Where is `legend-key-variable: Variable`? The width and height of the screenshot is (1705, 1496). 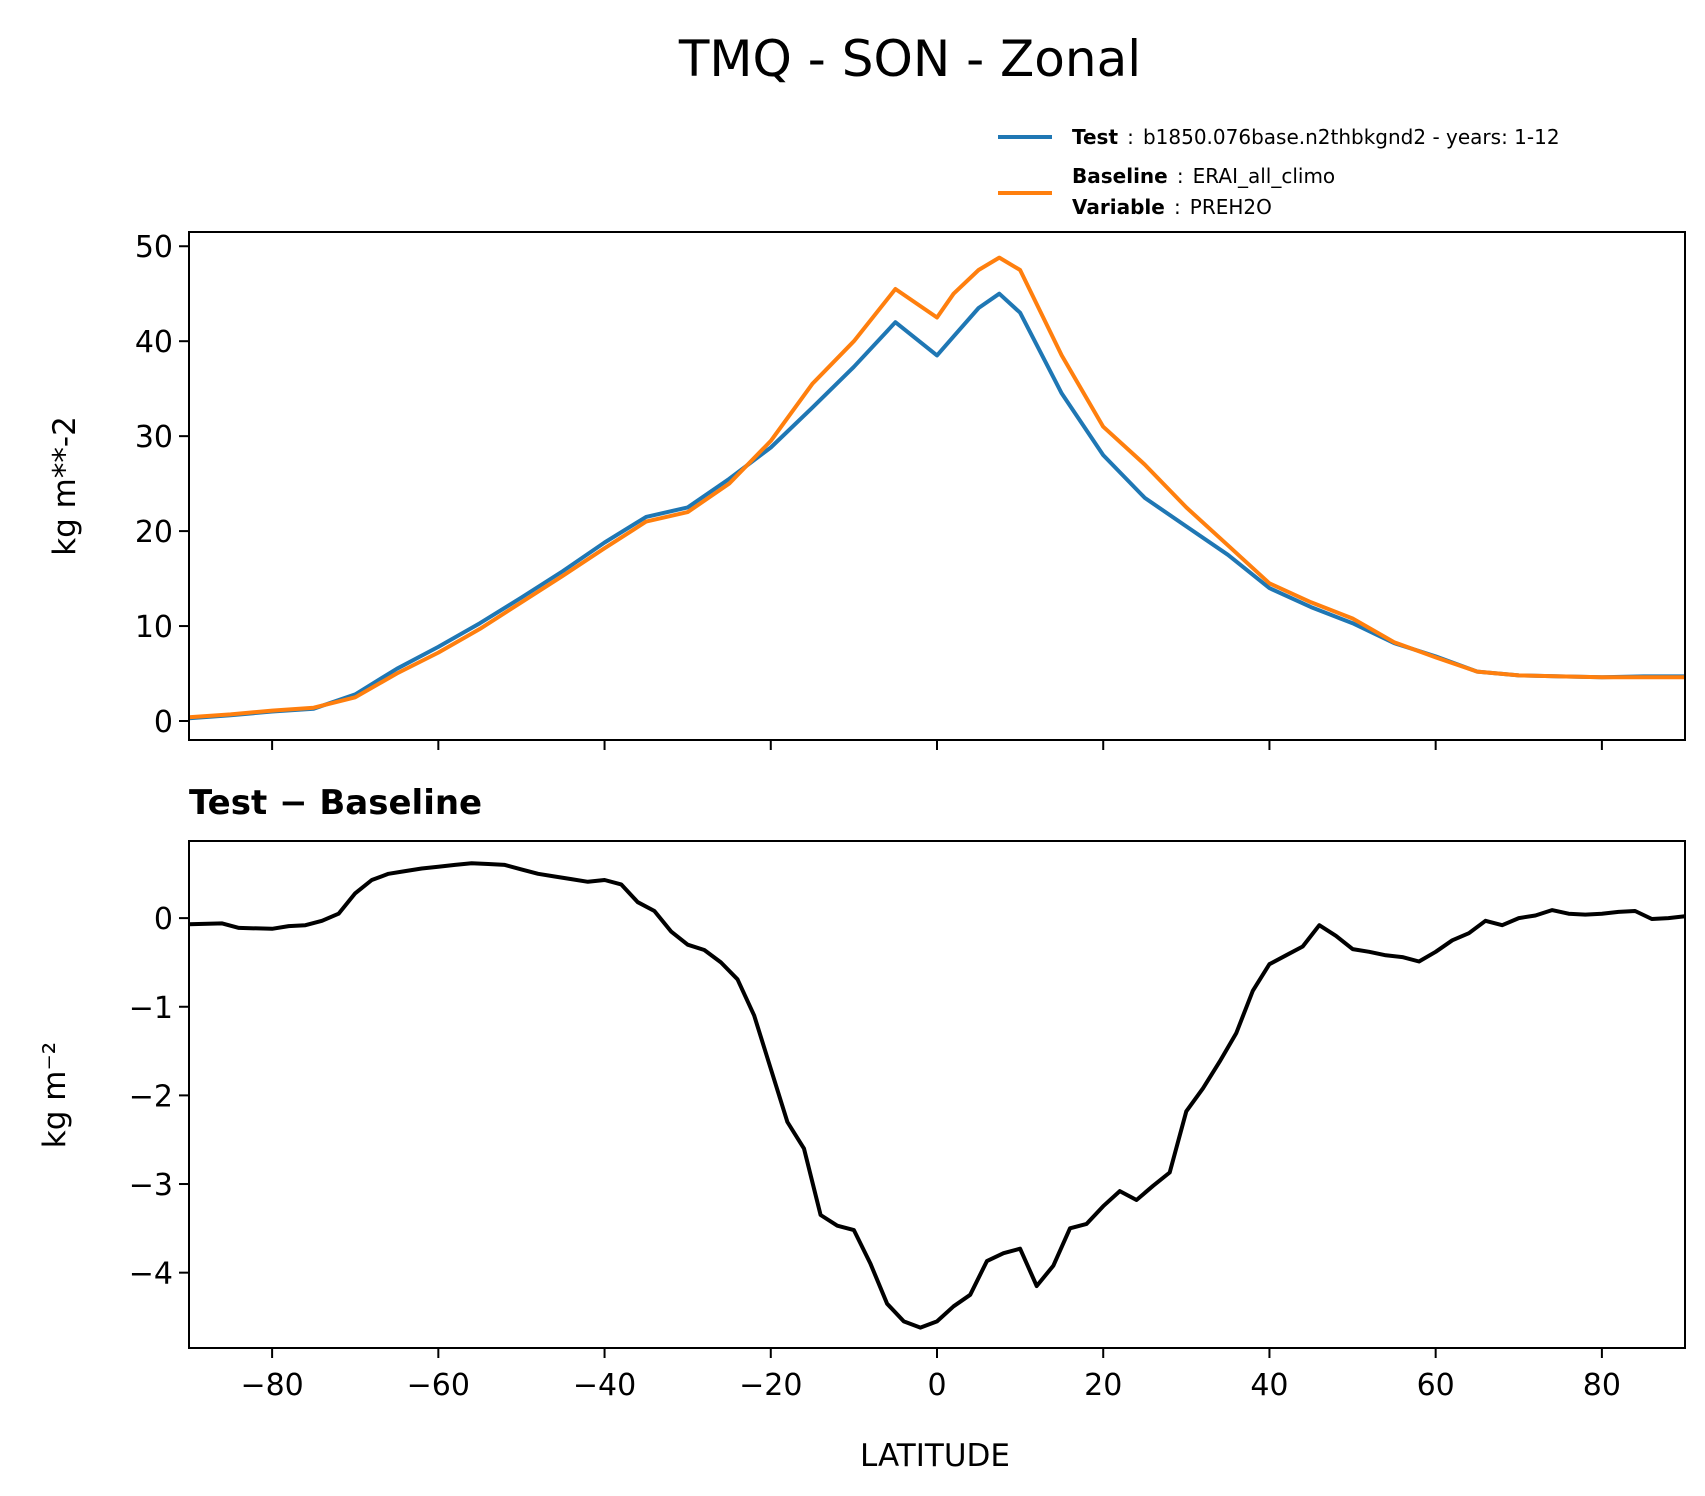
legend-key-variable: Variable is located at coordinates (1118, 207).